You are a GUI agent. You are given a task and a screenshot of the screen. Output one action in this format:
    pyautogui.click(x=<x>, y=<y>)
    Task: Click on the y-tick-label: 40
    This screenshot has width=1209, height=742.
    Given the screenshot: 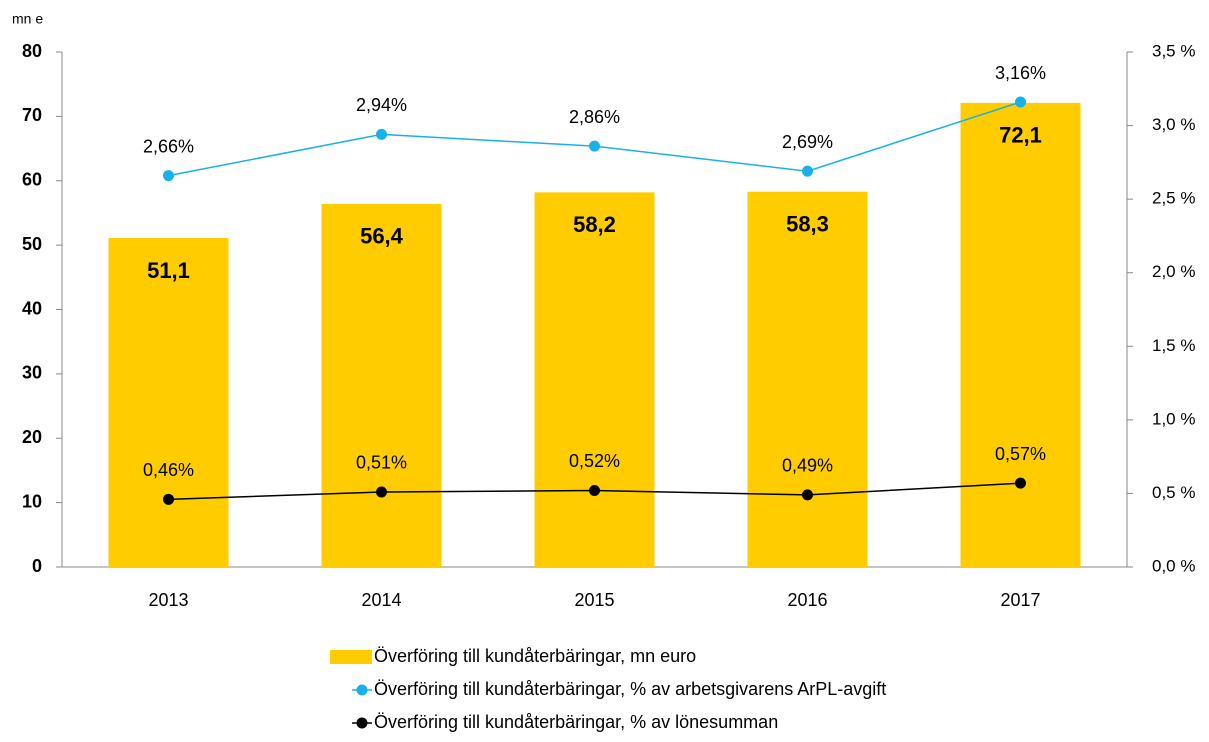 What is the action you would take?
    pyautogui.click(x=32, y=308)
    